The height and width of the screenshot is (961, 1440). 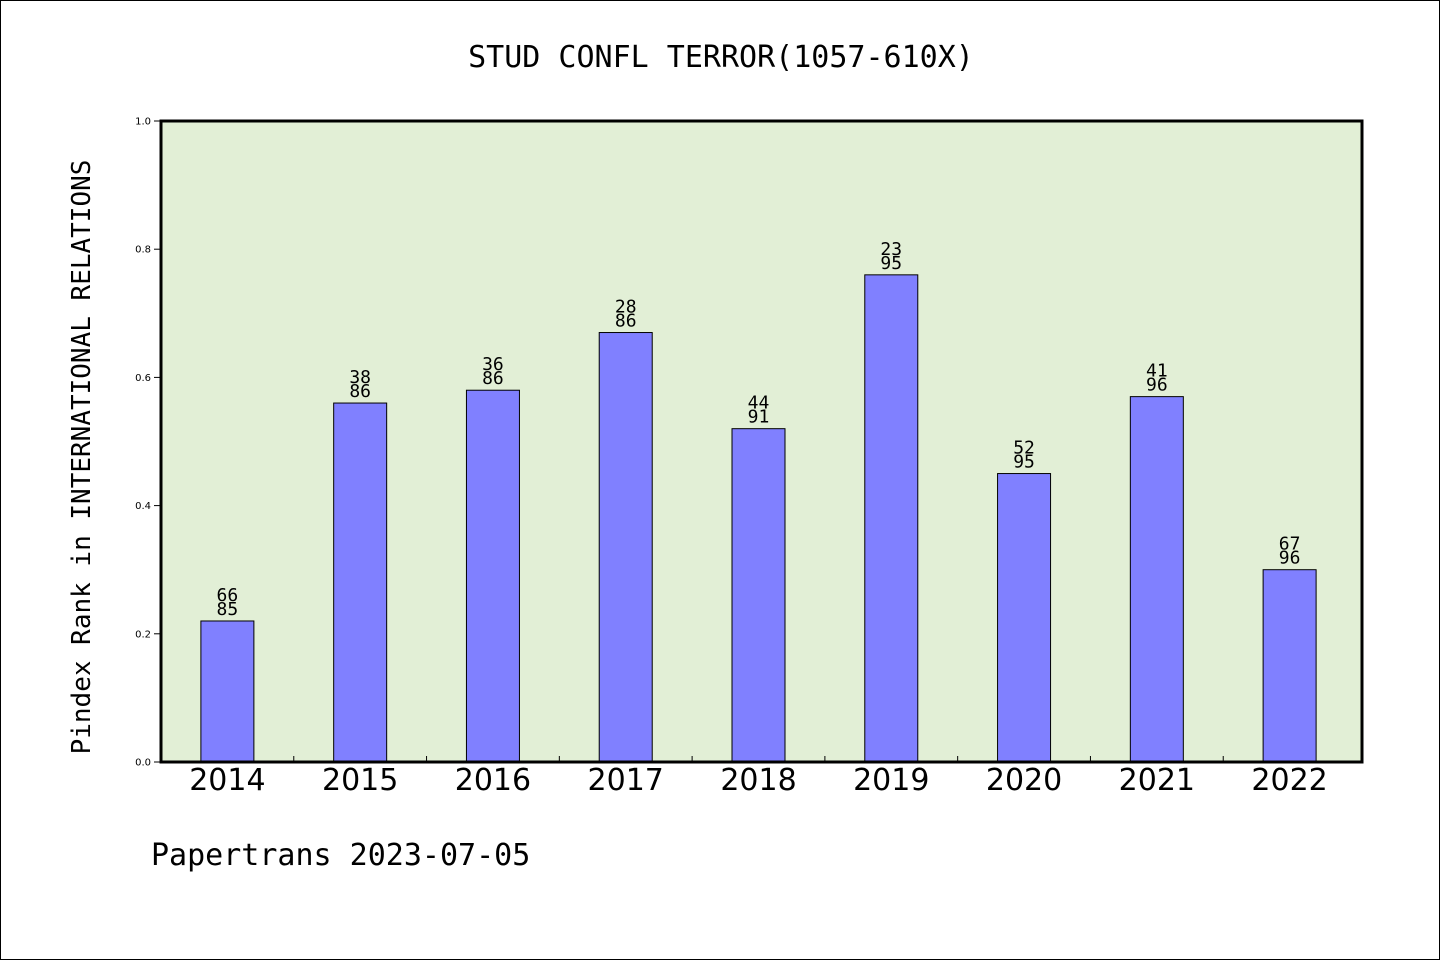 What do you see at coordinates (759, 417) in the screenshot?
I see `bar-label-2018-2: 91` at bounding box center [759, 417].